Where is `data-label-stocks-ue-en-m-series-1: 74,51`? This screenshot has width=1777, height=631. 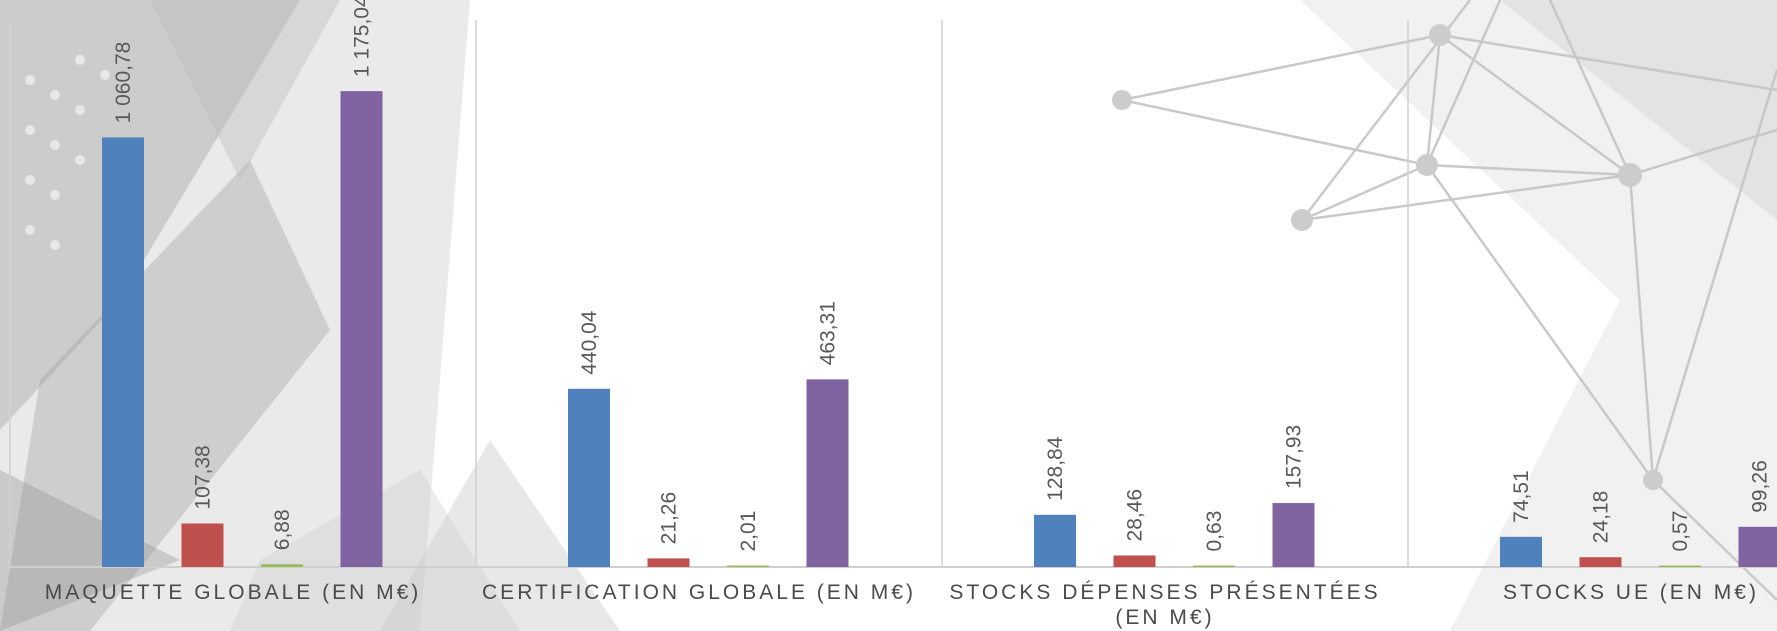
data-label-stocks-ue-en-m-series-1: 74,51 is located at coordinates (1521, 496).